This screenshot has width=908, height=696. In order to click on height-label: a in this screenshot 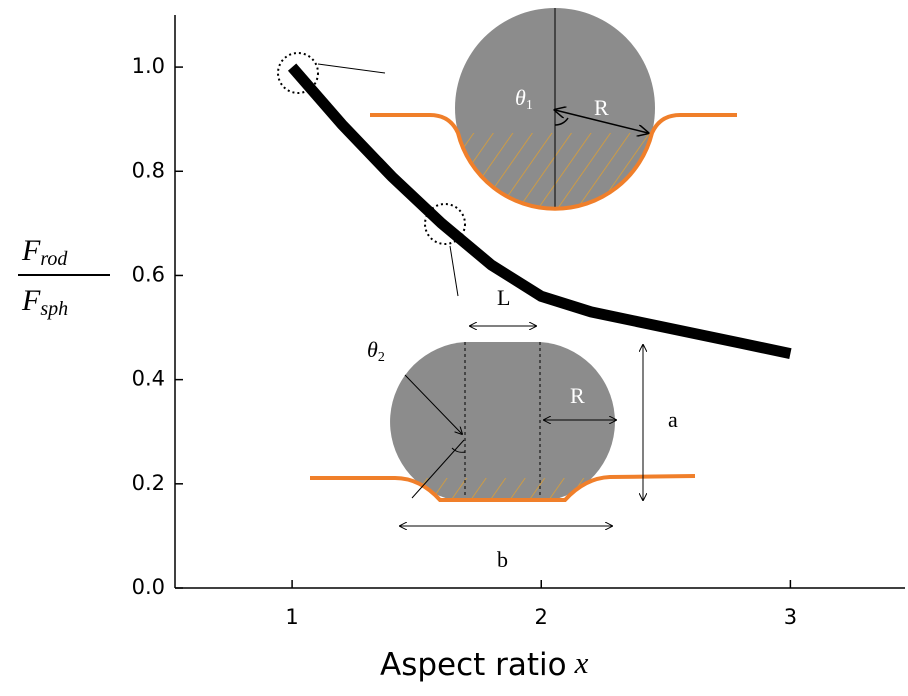, I will do `click(673, 419)`.